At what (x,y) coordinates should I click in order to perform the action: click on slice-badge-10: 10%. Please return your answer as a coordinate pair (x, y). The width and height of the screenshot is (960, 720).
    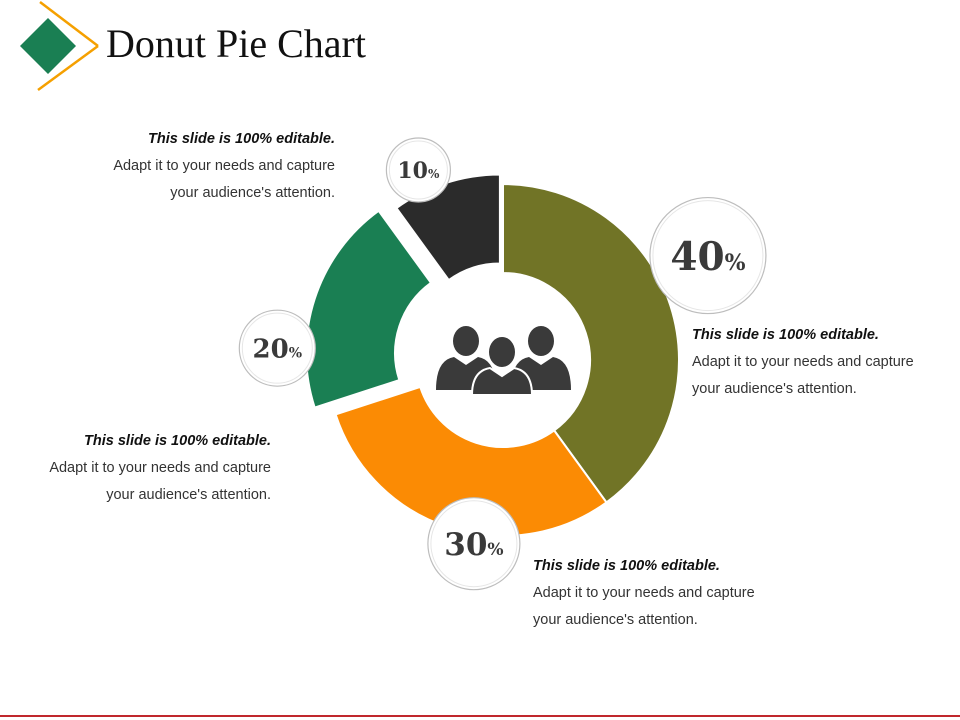
    Looking at the image, I should click on (418, 170).